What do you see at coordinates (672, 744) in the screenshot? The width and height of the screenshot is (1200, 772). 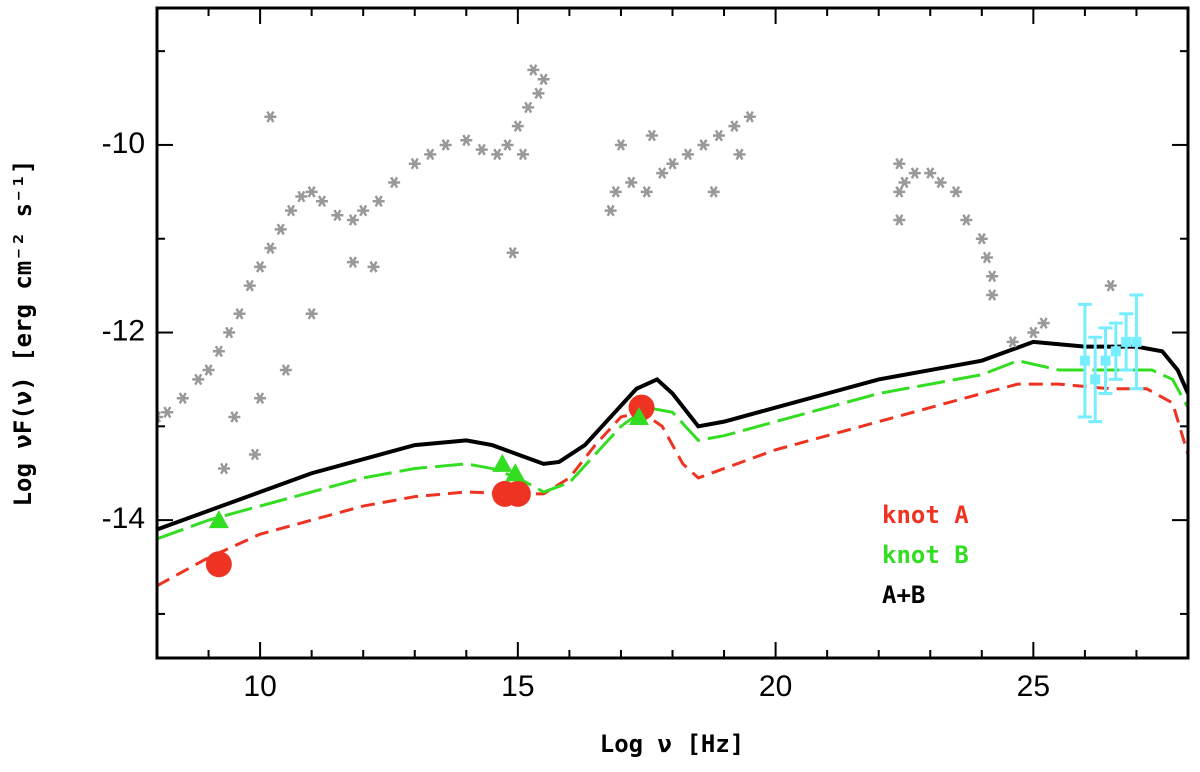 I see `x-axis-label: Log ν [Hz]` at bounding box center [672, 744].